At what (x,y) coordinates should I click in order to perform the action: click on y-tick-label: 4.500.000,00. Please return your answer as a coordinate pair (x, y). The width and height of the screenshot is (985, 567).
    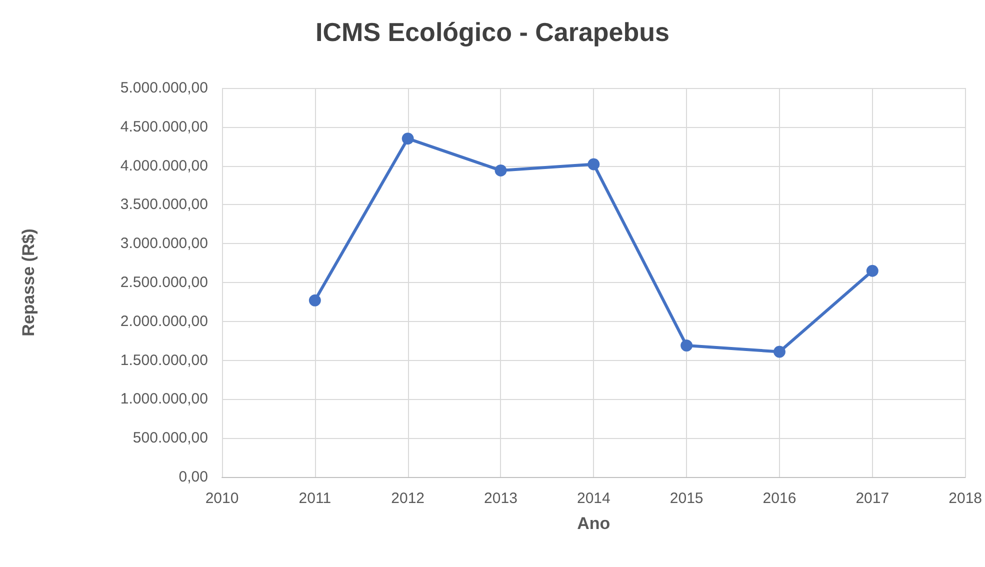
    Looking at the image, I should click on (164, 127).